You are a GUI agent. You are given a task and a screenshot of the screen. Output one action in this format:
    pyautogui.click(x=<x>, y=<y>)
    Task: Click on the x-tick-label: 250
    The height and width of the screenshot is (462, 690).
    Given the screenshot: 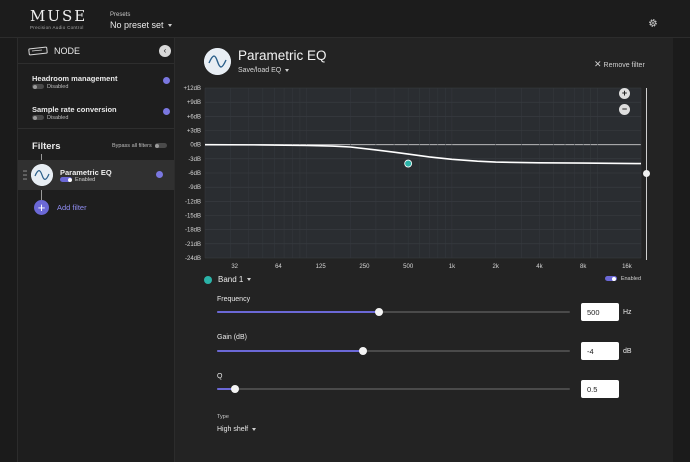 What is the action you would take?
    pyautogui.click(x=364, y=267)
    